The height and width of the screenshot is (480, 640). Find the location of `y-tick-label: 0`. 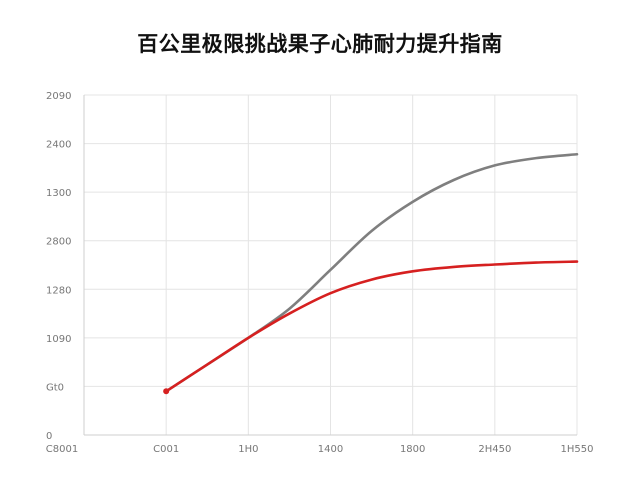

y-tick-label: 0 is located at coordinates (49, 436).